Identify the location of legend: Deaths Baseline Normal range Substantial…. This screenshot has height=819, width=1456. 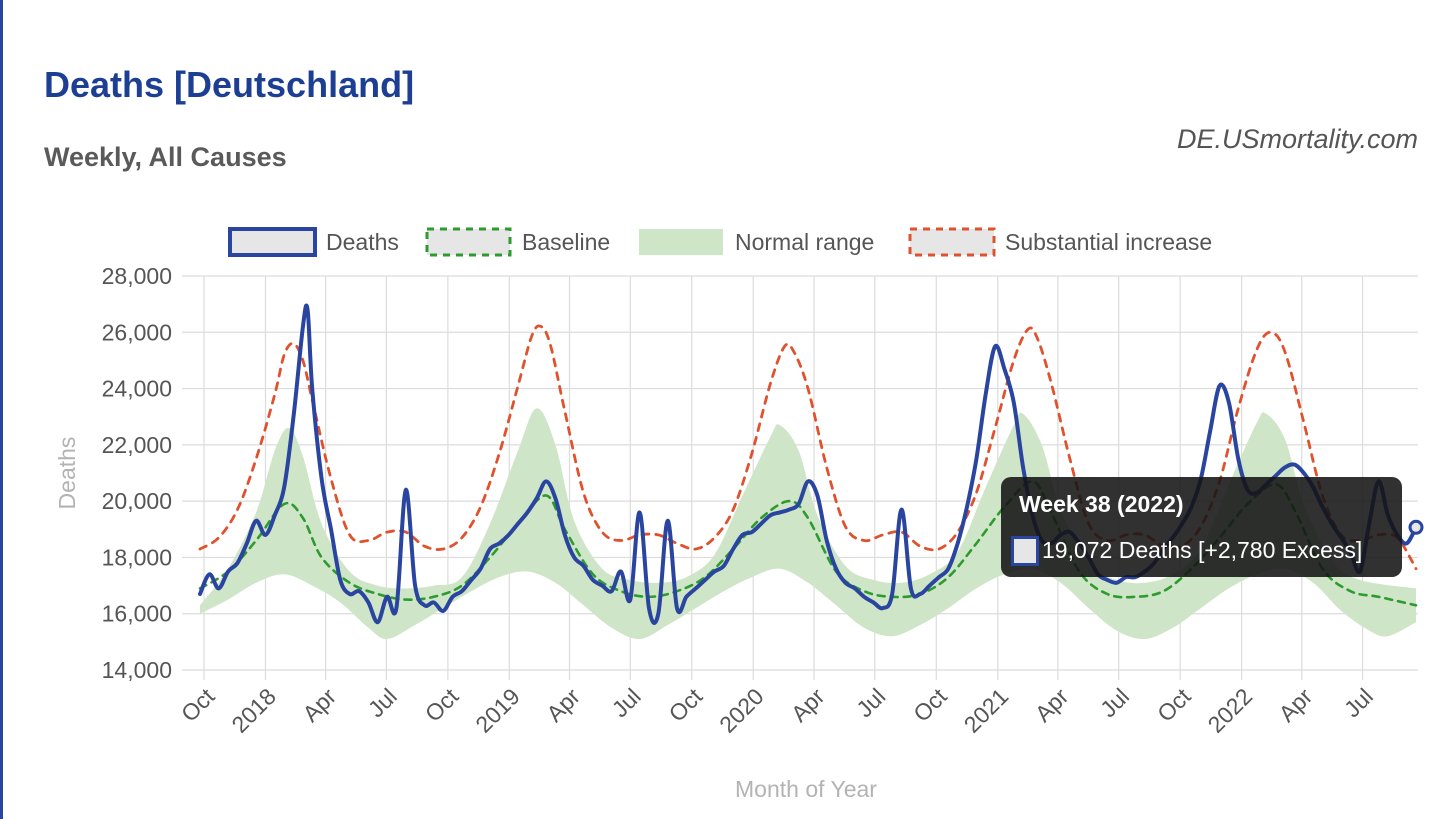
(720, 242).